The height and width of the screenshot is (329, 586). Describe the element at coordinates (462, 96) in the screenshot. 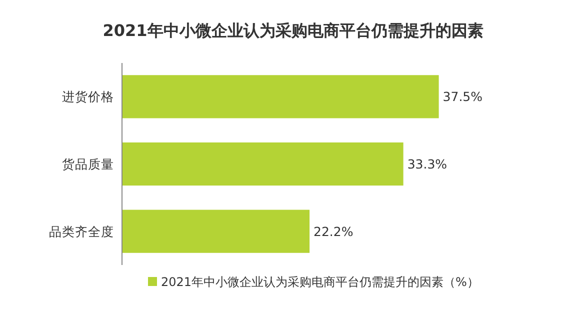

I see `data-label: 37.5%` at that location.